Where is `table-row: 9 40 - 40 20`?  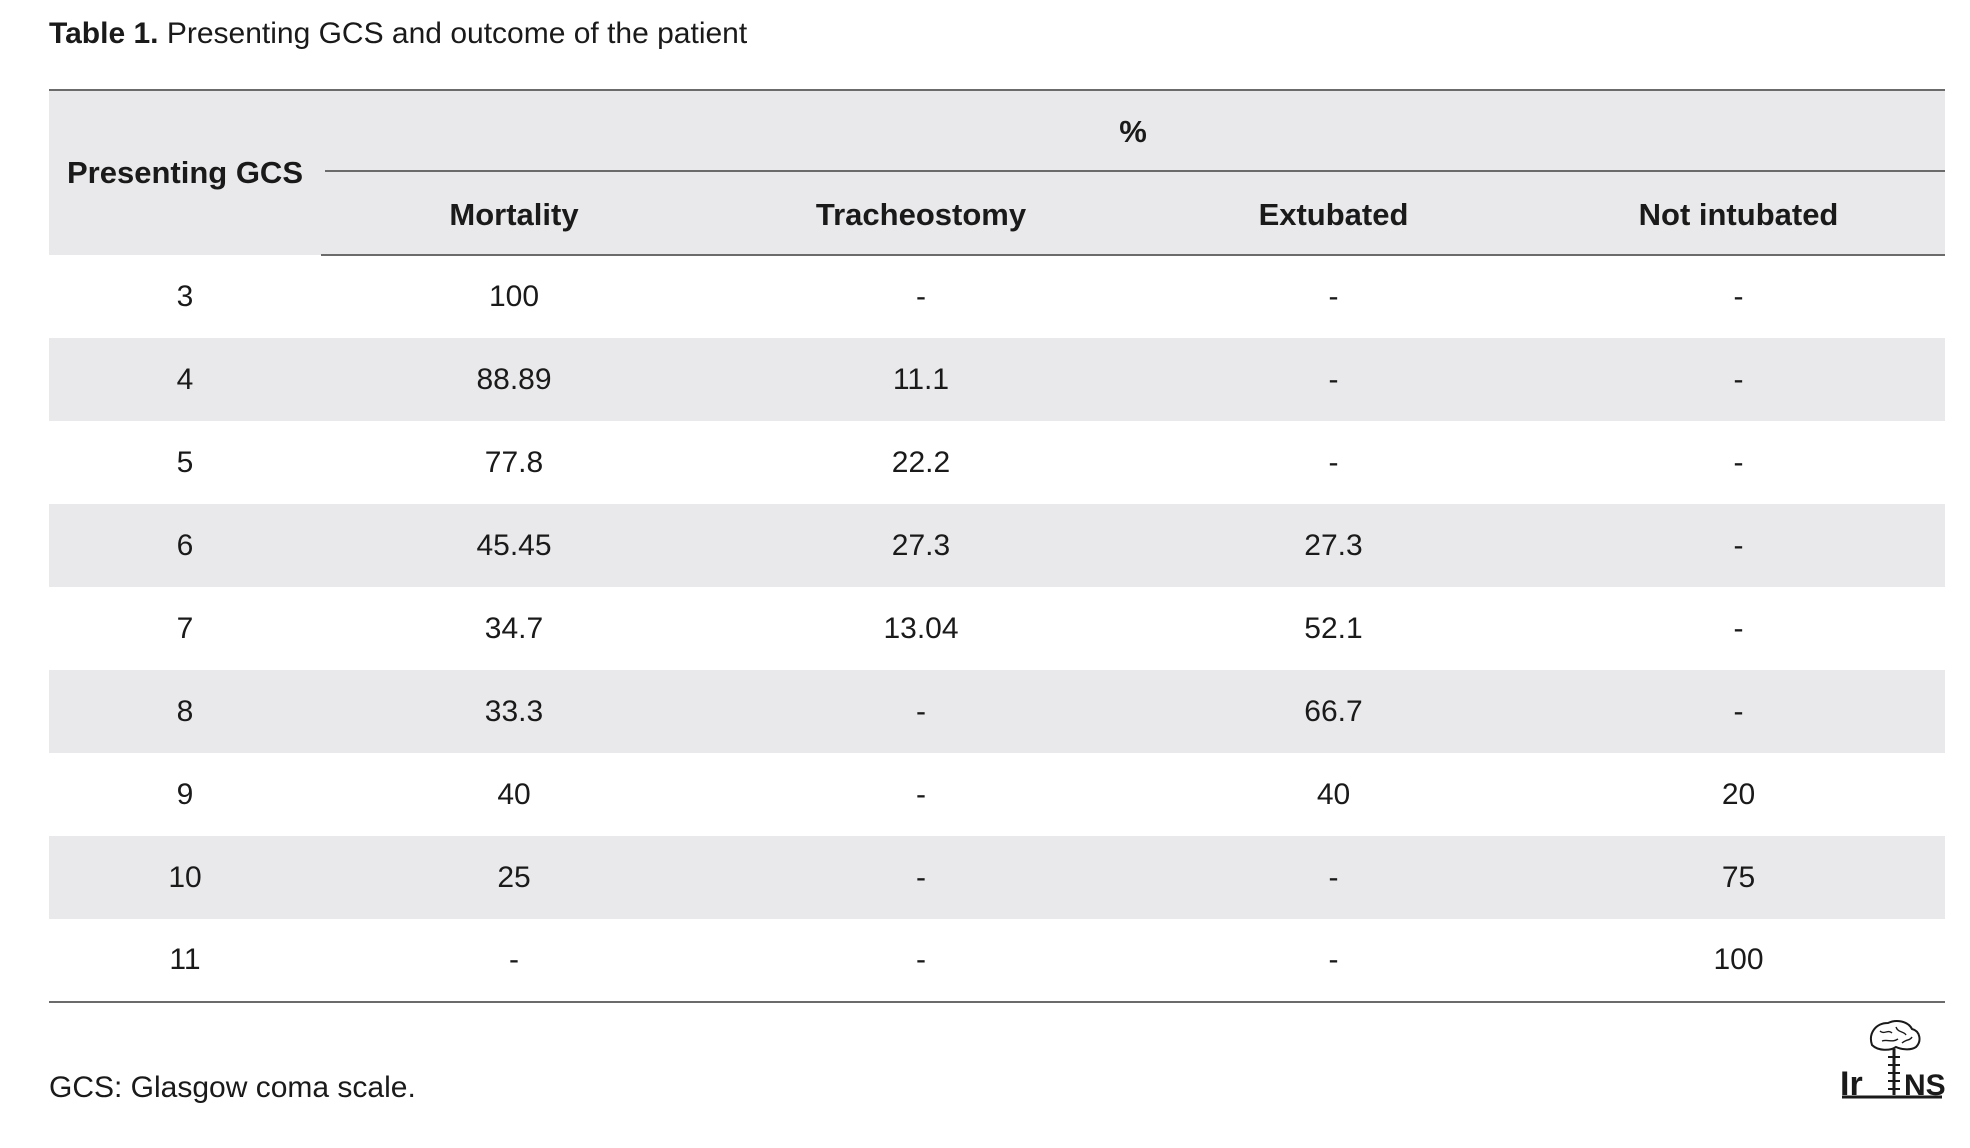 table-row: 9 40 - 40 20 is located at coordinates (997, 794).